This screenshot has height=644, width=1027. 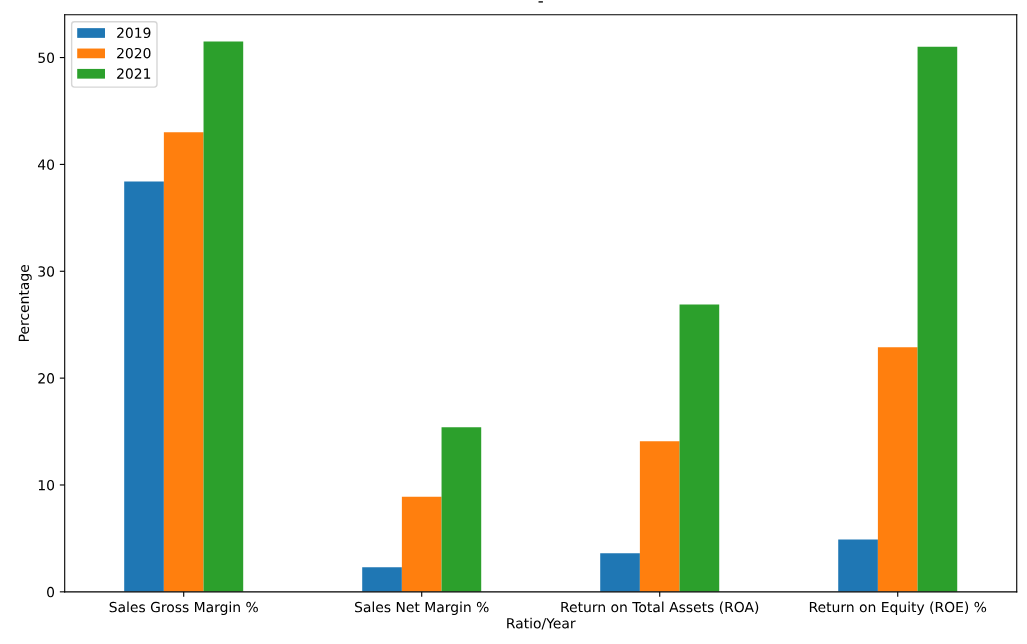 What do you see at coordinates (422, 608) in the screenshot?
I see `x-tick-label: Sales Net Margin %` at bounding box center [422, 608].